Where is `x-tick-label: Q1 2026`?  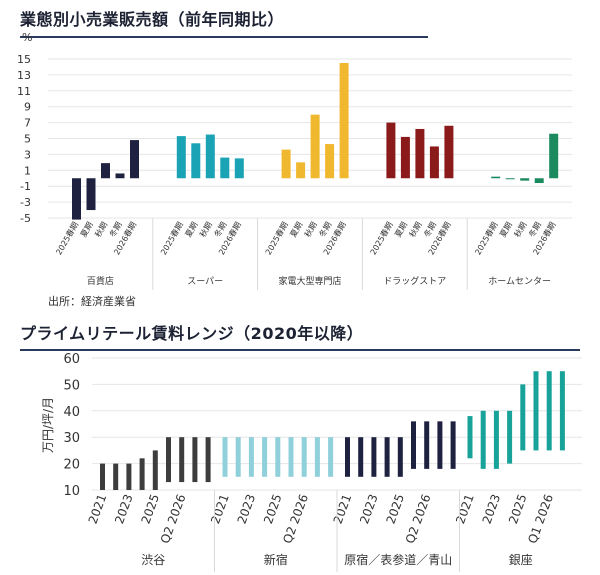
x-tick-label: Q1 2026 is located at coordinates (540, 518).